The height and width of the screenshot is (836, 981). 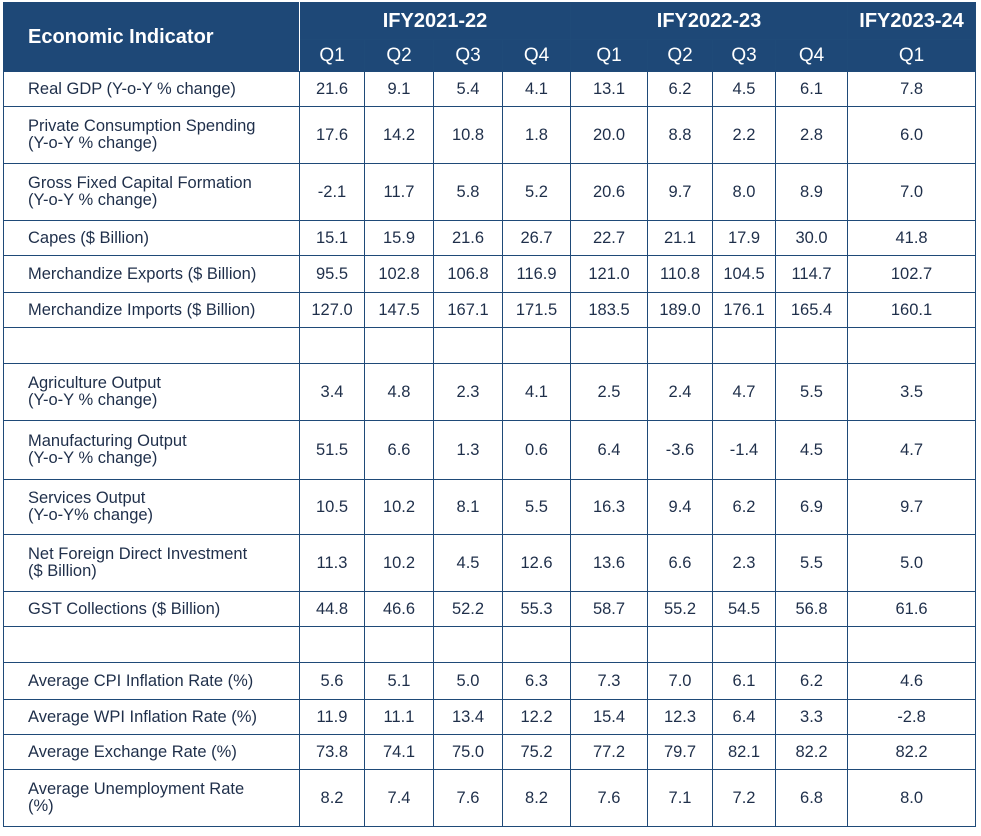 I want to click on value-cell: 55.3, so click(x=536, y=609).